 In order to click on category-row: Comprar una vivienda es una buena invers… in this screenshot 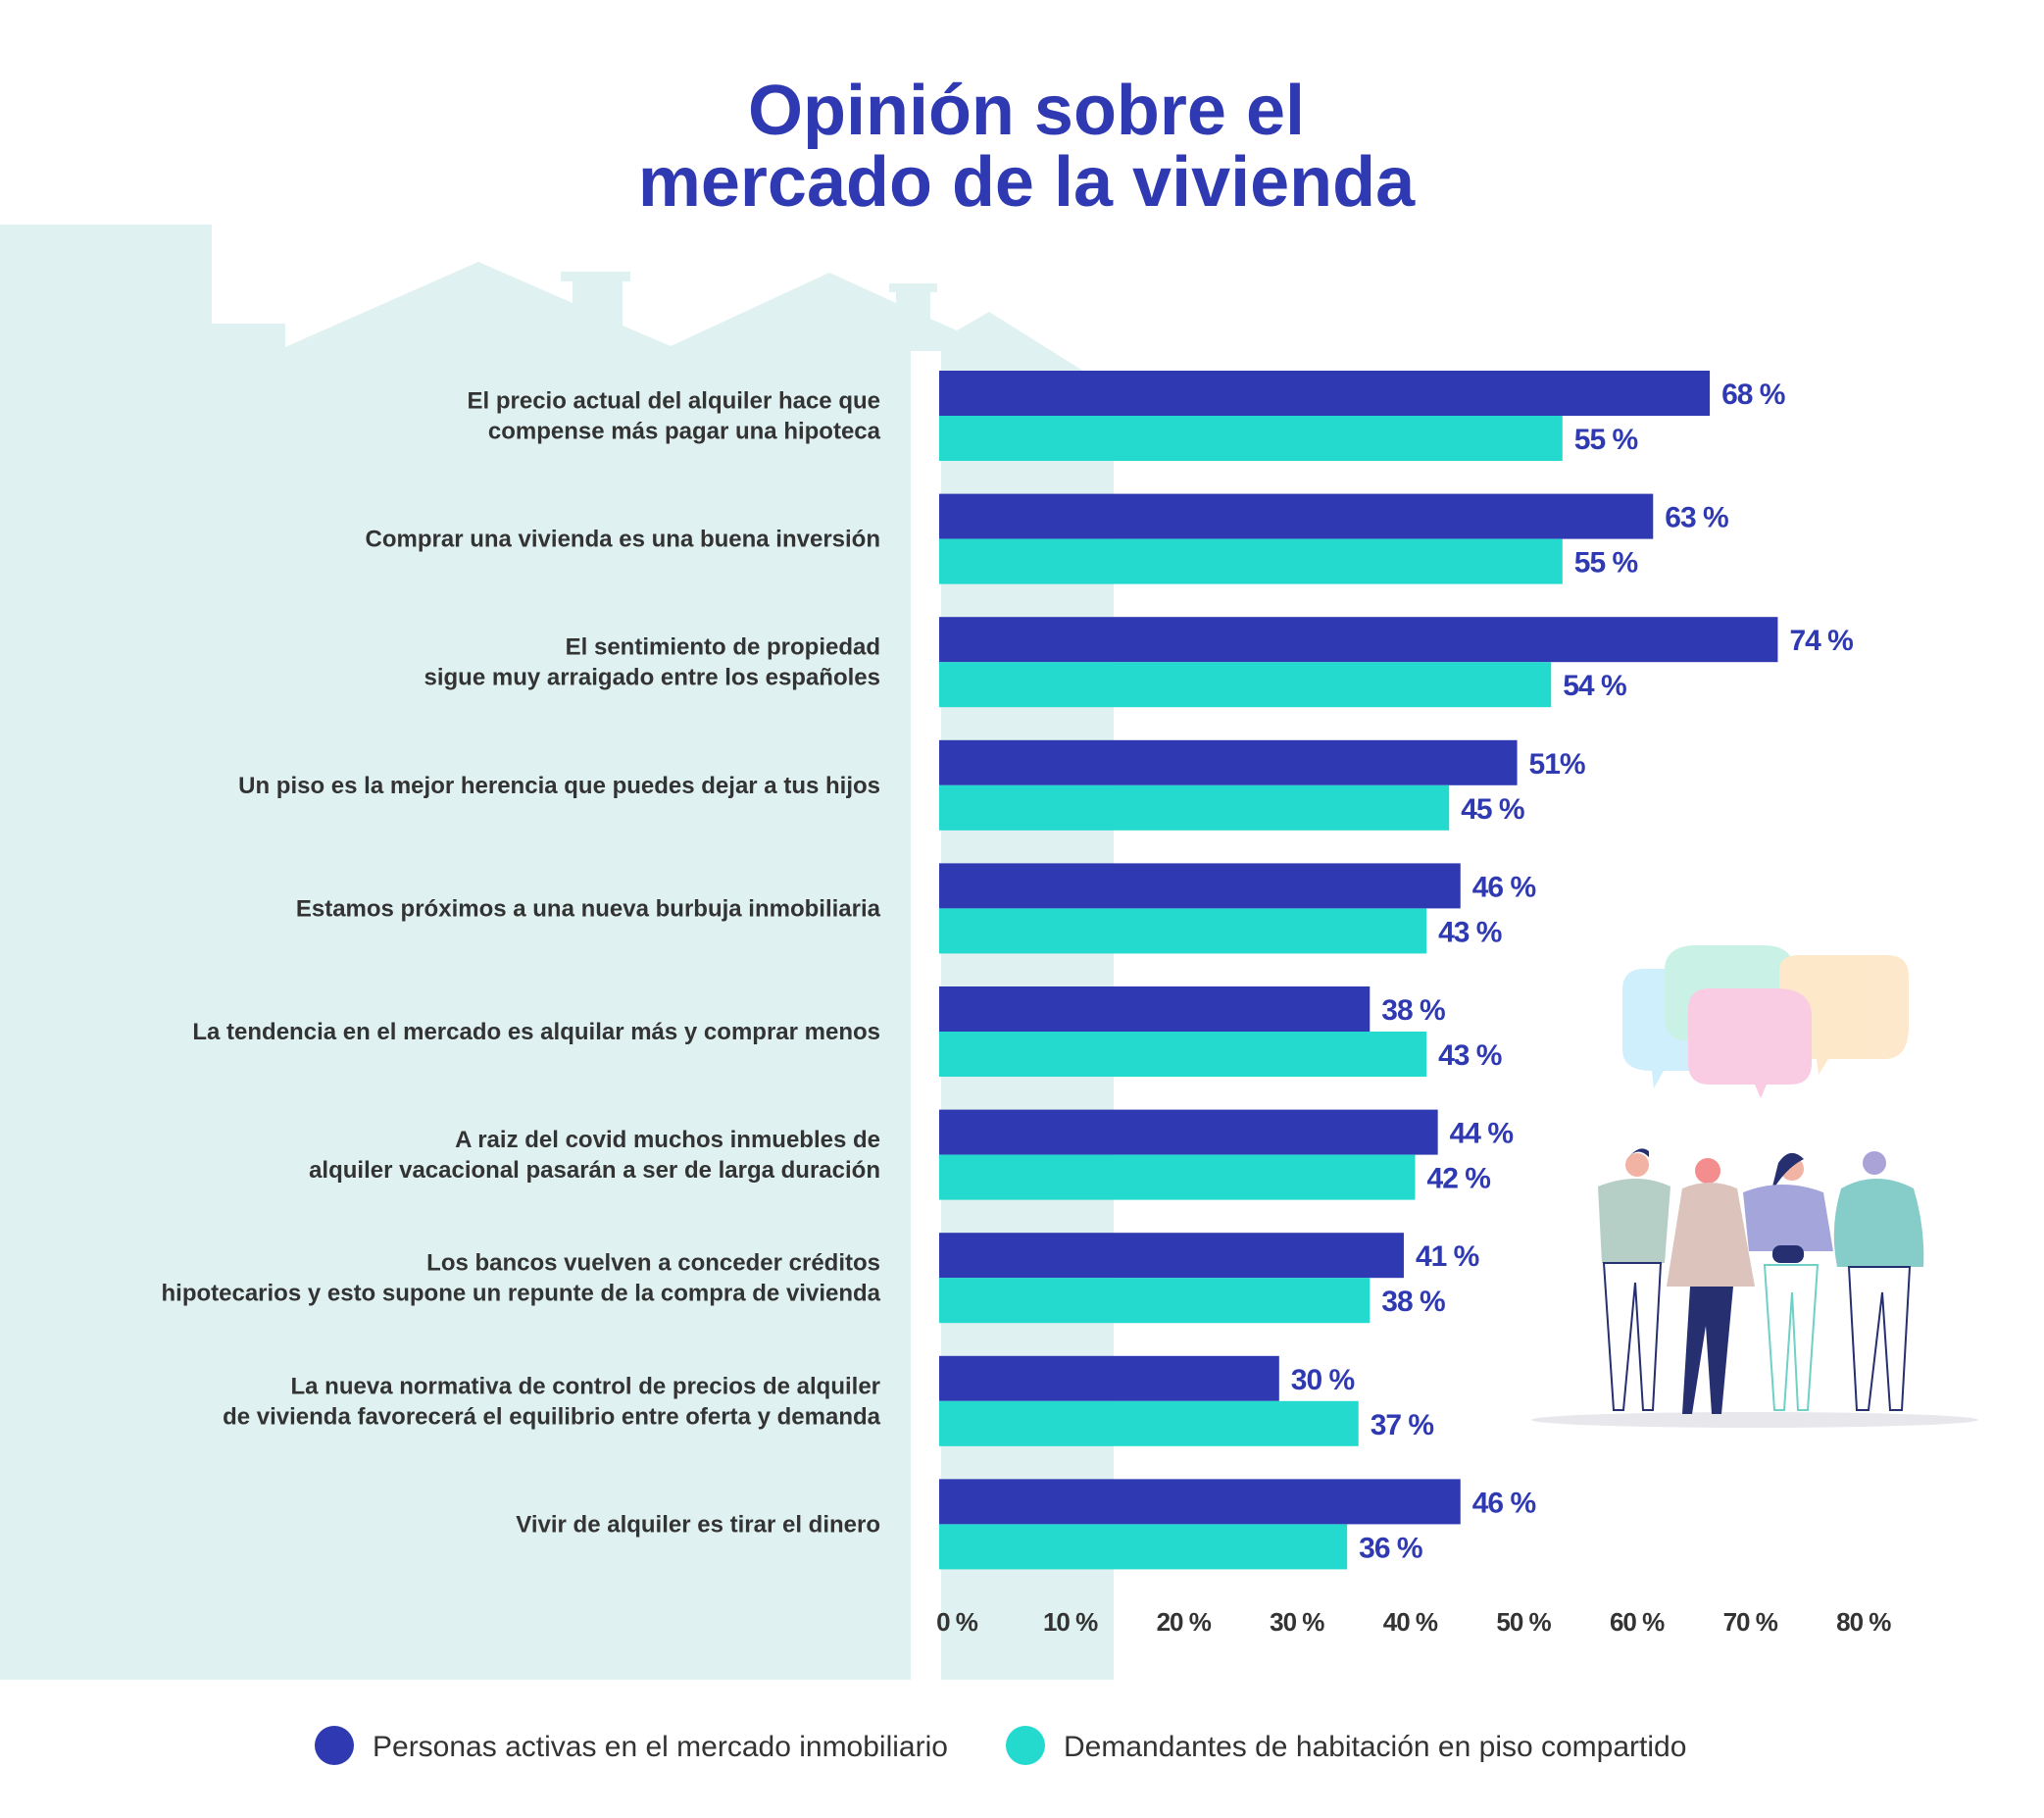, I will do `click(1047, 538)`.